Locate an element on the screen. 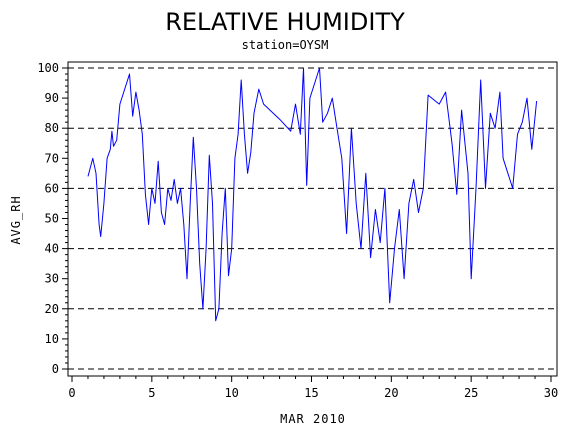 The width and height of the screenshot is (570, 430). y-tick-label-10: 10 is located at coordinates (52, 339).